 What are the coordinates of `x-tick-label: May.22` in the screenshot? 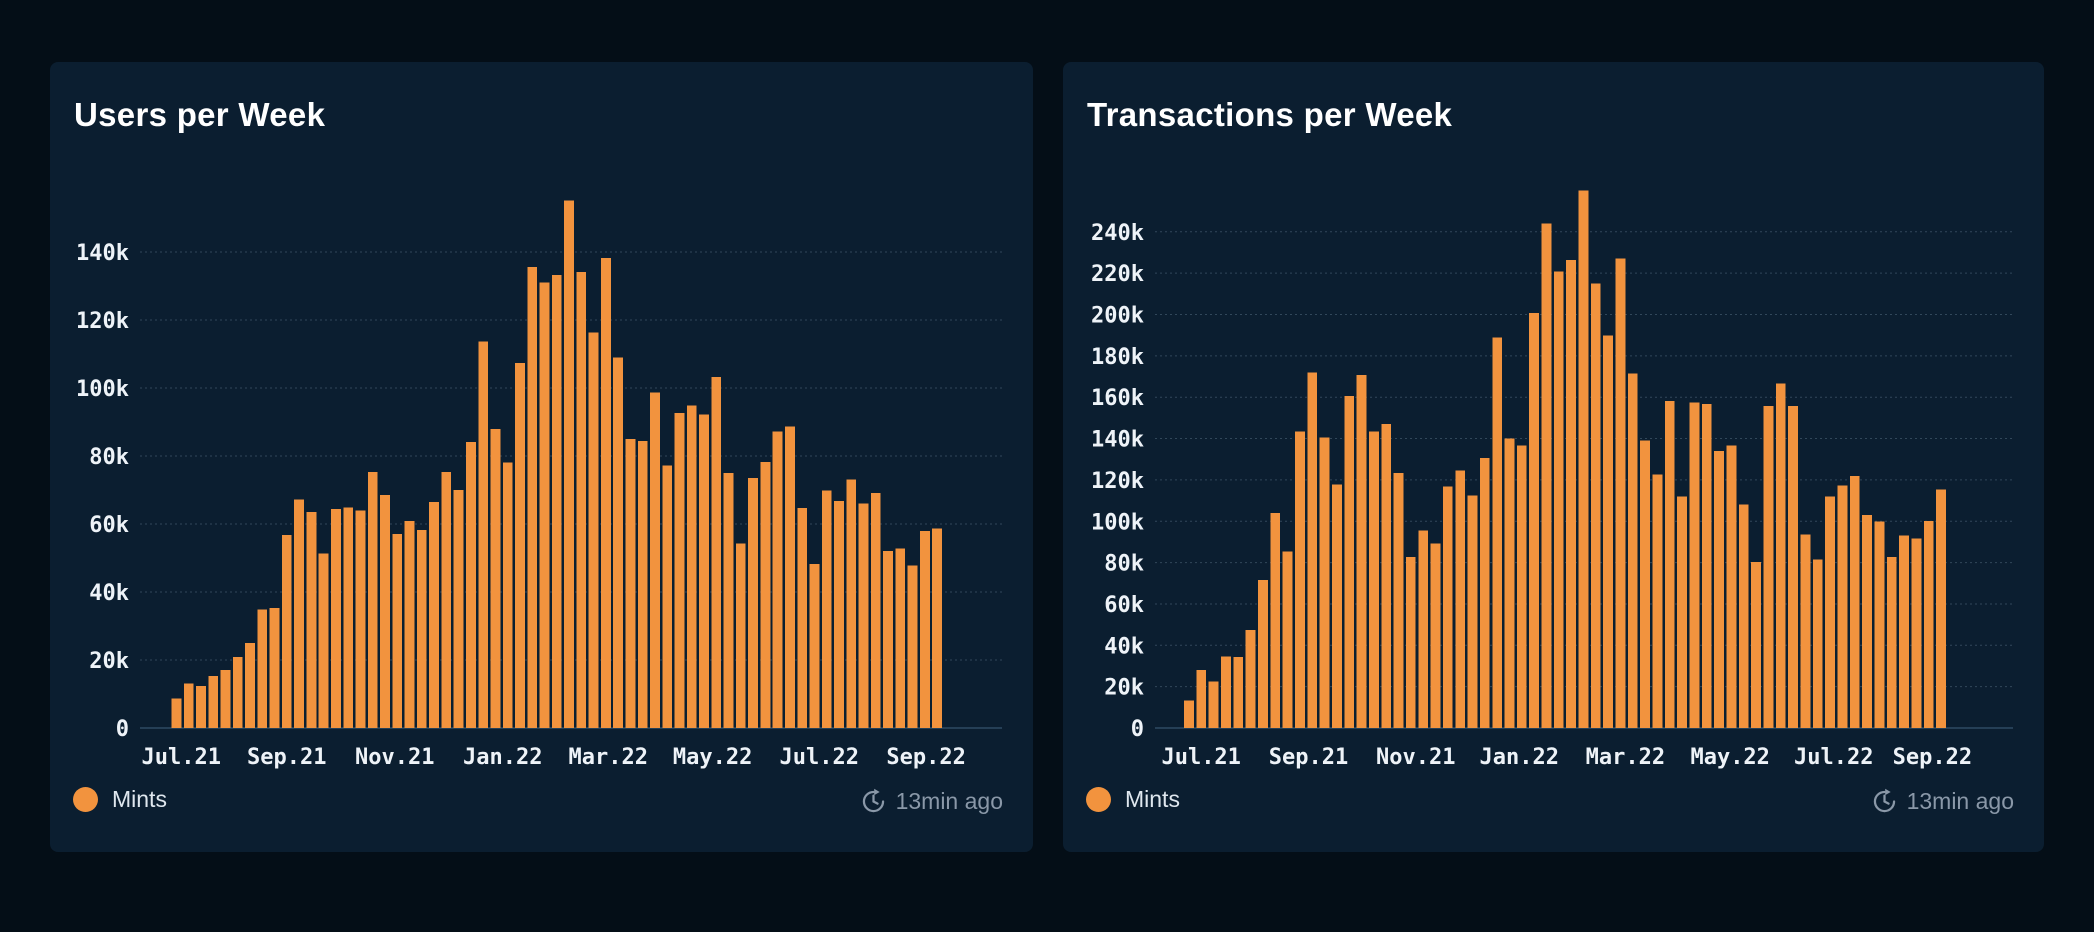 It's located at (712, 757).